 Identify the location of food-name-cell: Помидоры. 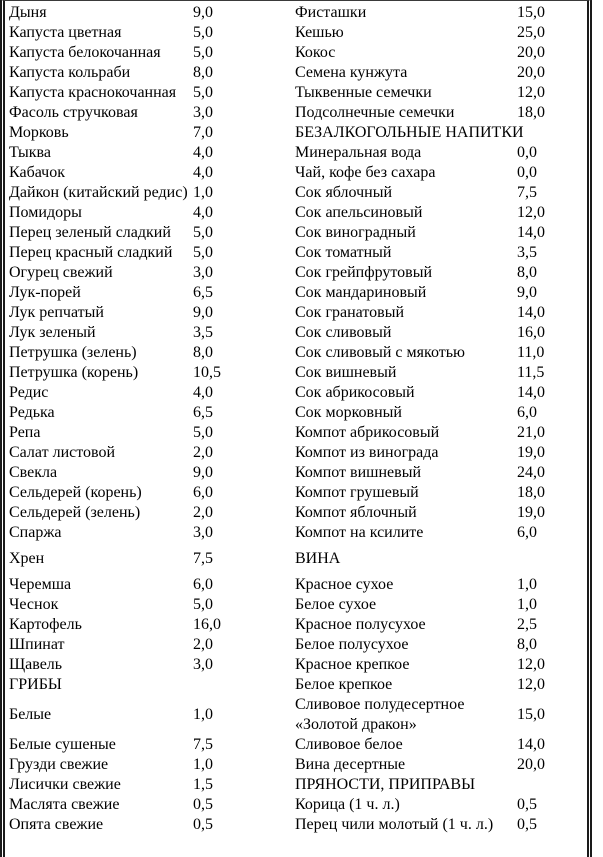
(45, 212).